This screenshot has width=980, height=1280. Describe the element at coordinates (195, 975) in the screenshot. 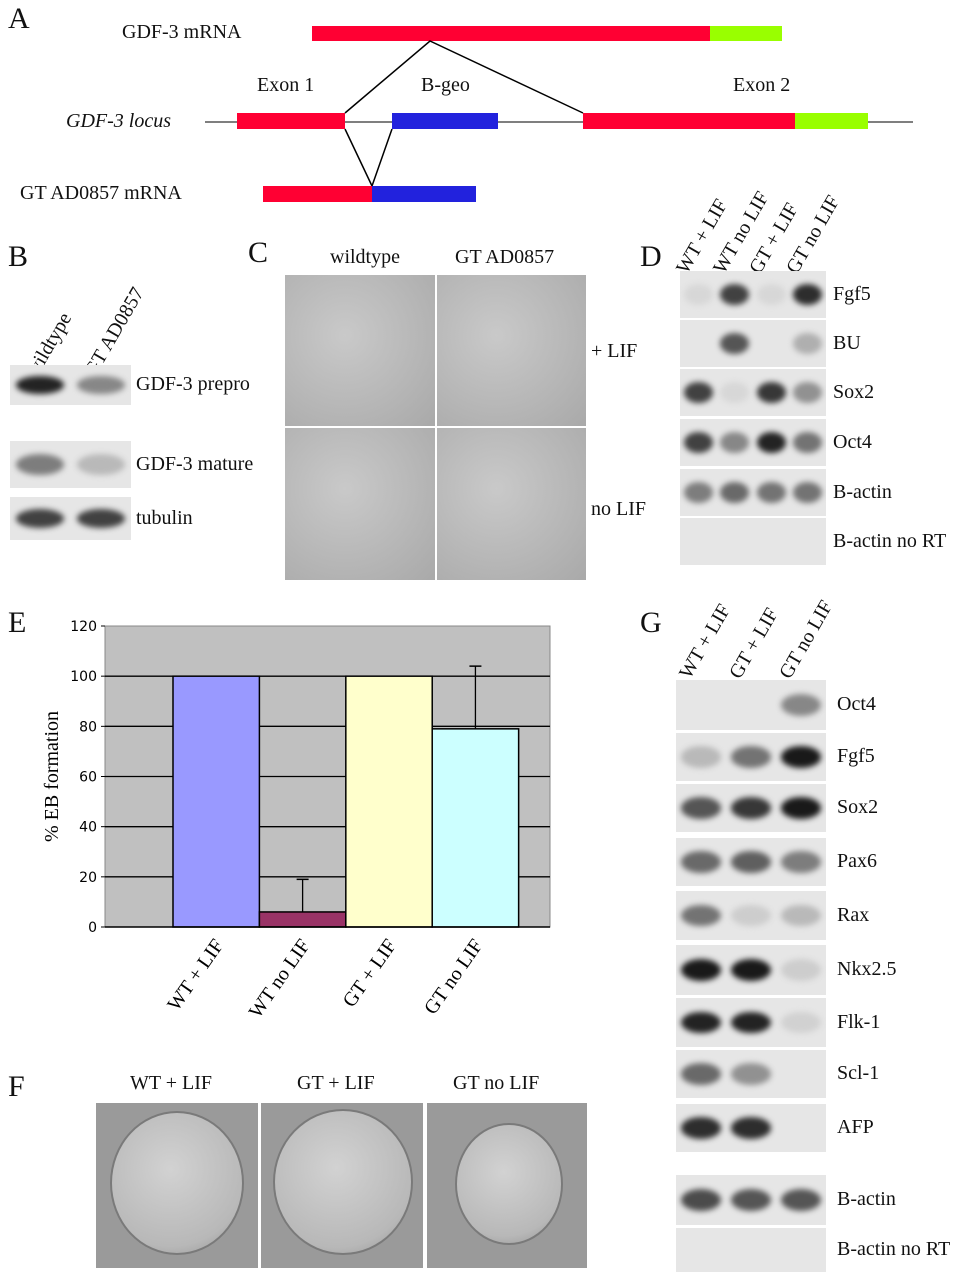

I see `x-tick-label: WT + LIF` at that location.